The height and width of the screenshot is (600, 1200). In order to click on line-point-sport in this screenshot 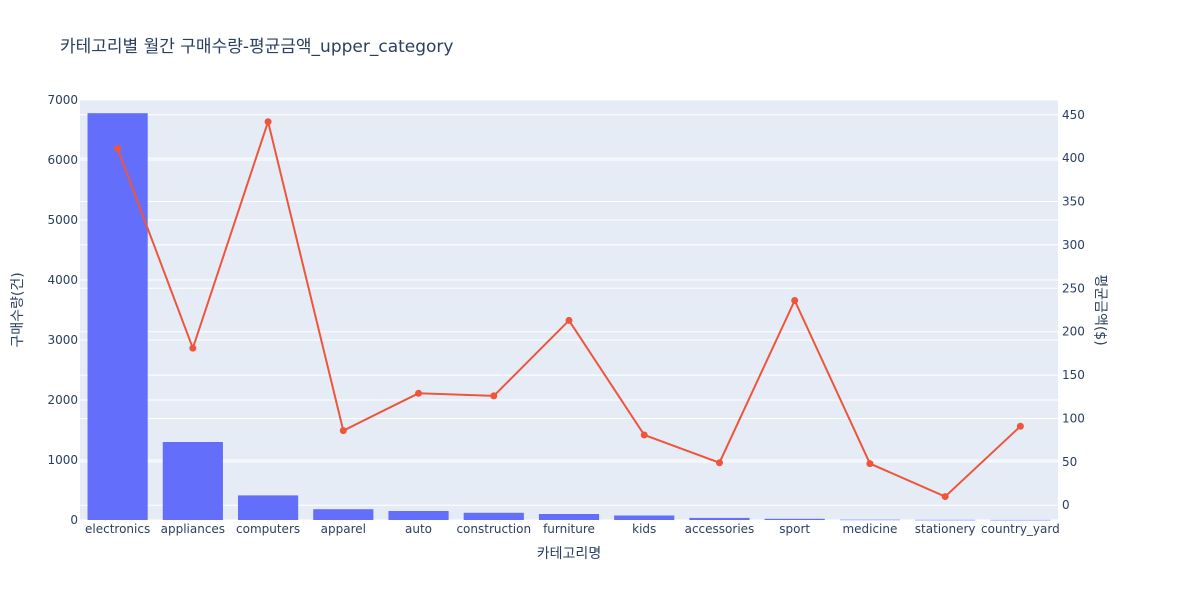, I will do `click(795, 300)`.